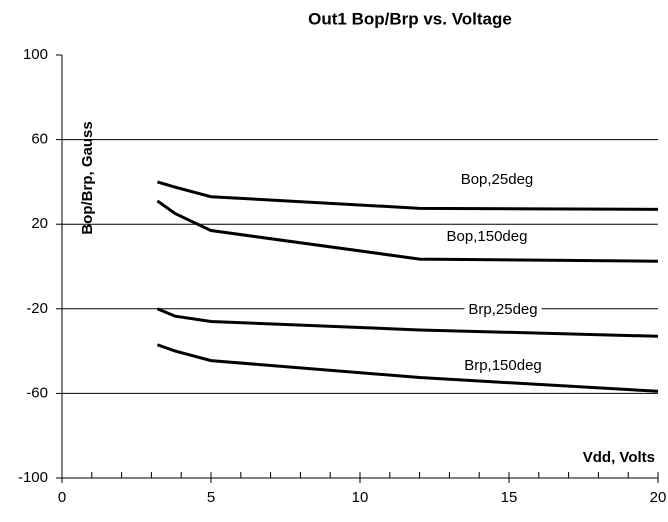 Image resolution: width=668 pixels, height=522 pixels. What do you see at coordinates (62, 497) in the screenshot?
I see `x-tick-label: 0` at bounding box center [62, 497].